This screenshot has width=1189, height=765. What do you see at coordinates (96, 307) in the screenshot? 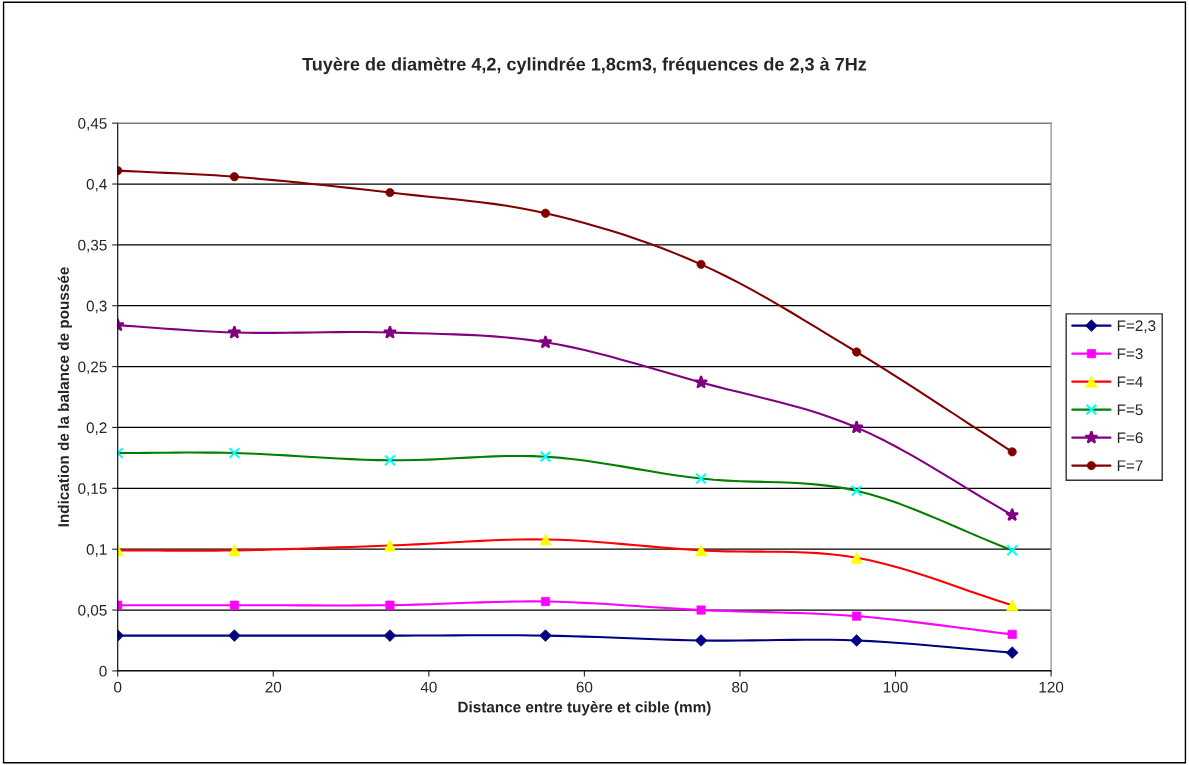
I see `y-tick-label: 0,3` at bounding box center [96, 307].